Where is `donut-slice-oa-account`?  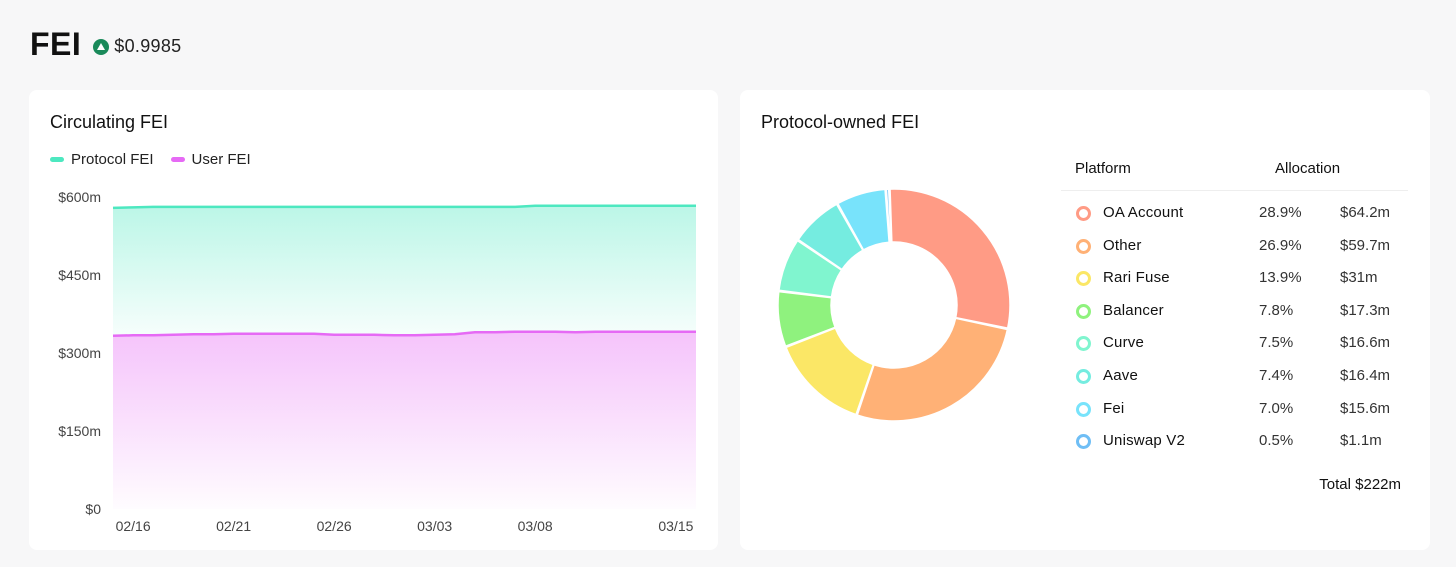 donut-slice-oa-account is located at coordinates (950, 259).